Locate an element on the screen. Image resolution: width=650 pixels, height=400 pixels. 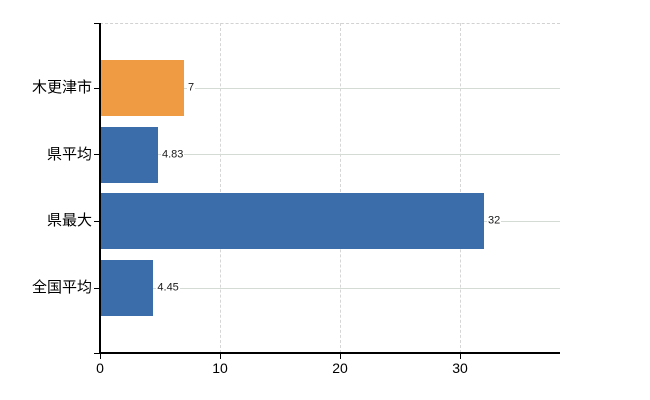
value-label: 4.83 is located at coordinates (172, 155).